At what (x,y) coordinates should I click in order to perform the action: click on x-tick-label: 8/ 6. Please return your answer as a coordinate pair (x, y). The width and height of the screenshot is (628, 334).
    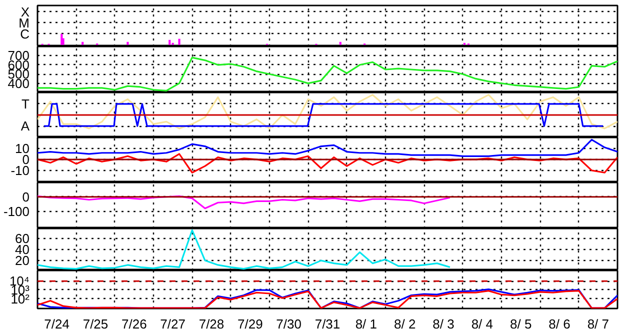
    Looking at the image, I should click on (559, 324).